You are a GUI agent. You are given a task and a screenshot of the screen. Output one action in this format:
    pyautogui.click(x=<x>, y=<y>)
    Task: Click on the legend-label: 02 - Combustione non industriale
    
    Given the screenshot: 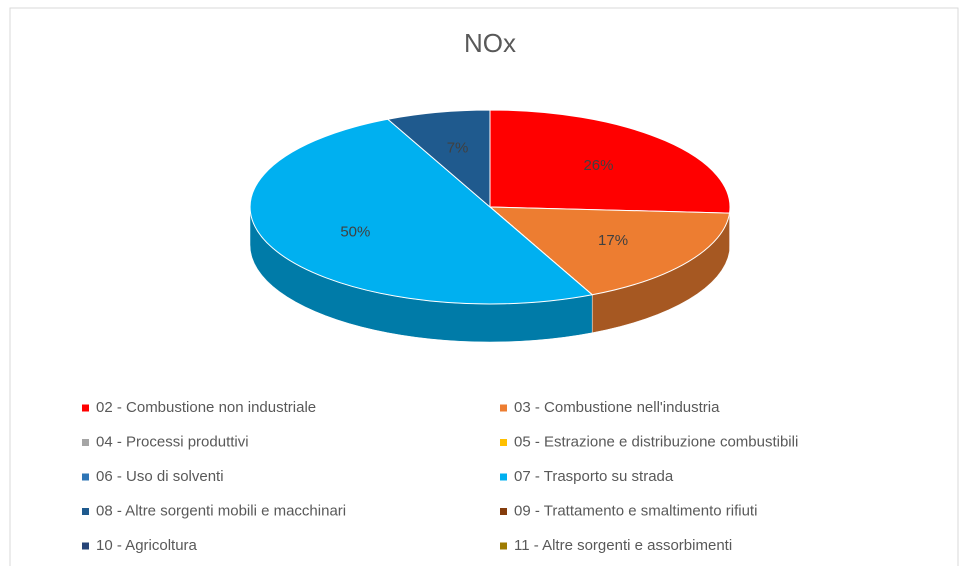 What is the action you would take?
    pyautogui.click(x=206, y=407)
    